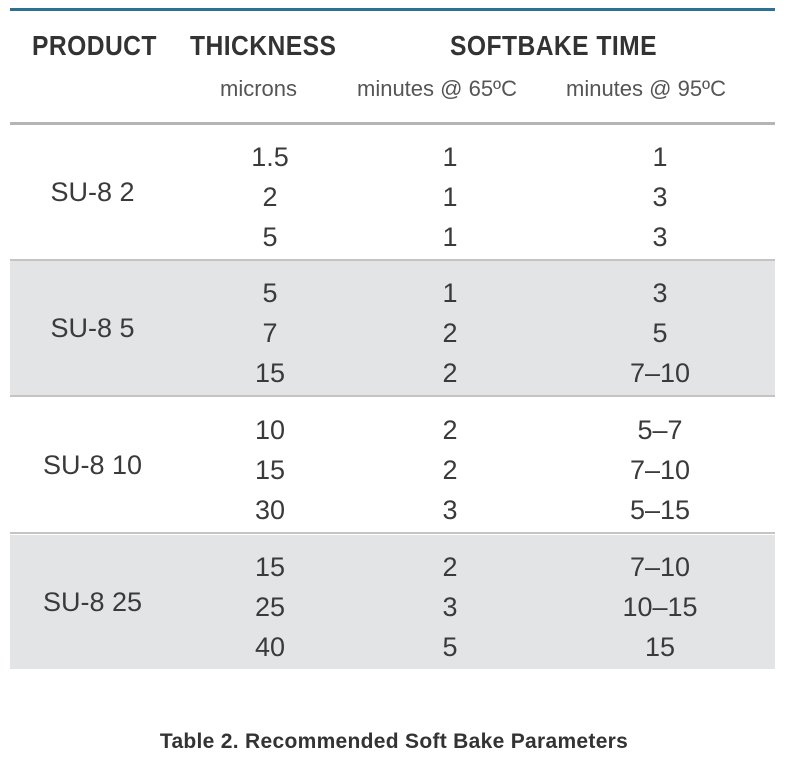 The image size is (788, 770). I want to click on header-softbake-time: SOFTBAKE TIME, so click(553, 45).